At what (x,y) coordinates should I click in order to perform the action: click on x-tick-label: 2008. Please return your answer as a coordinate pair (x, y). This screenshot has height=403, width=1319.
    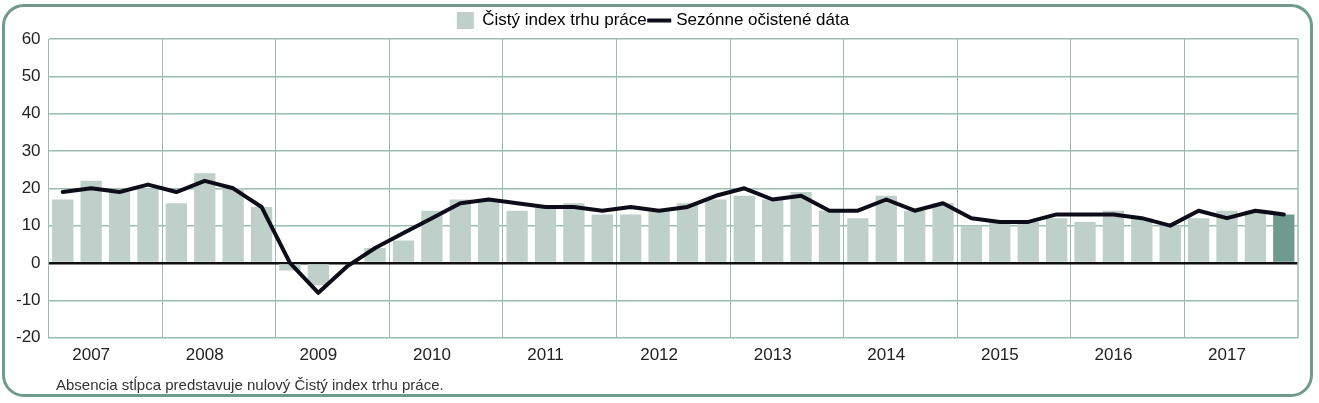
    Looking at the image, I should click on (204, 355).